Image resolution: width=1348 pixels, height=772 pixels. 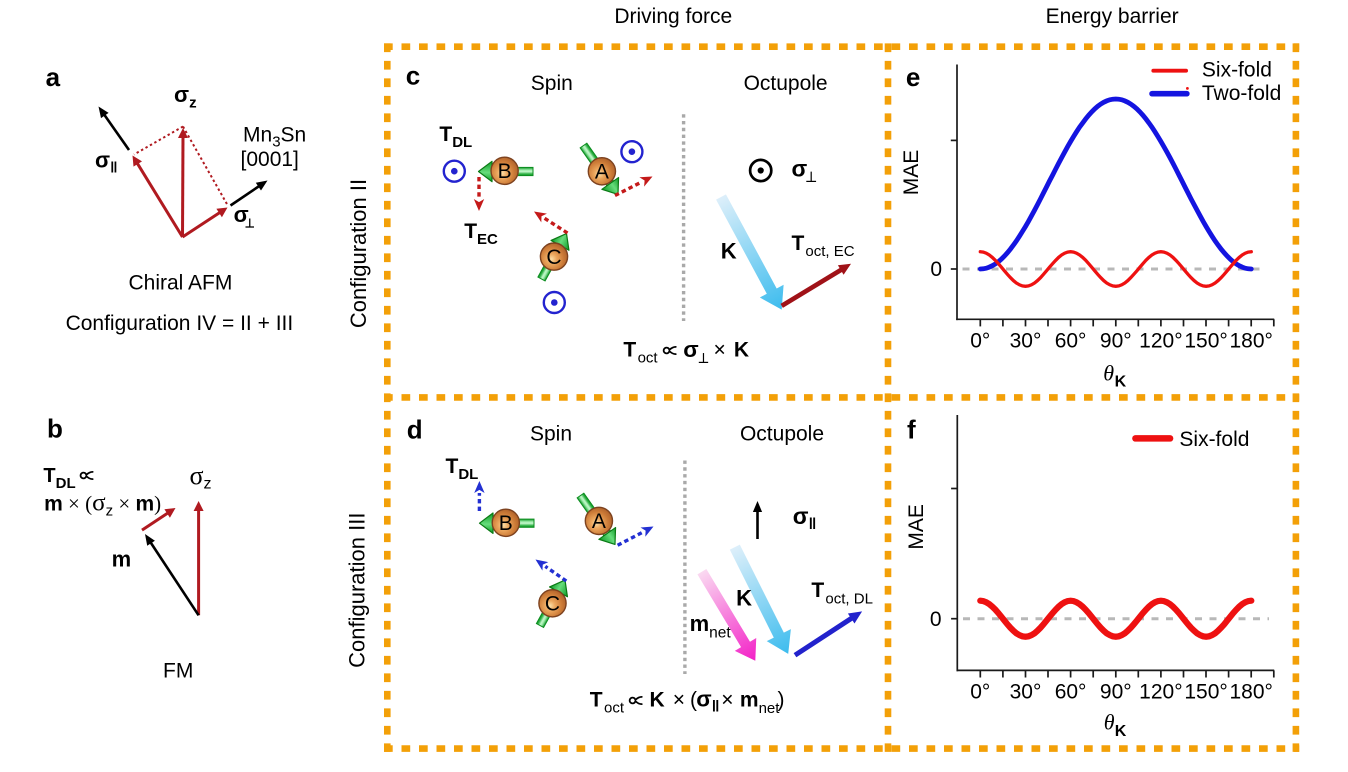 What do you see at coordinates (358, 253) in the screenshot?
I see `svg-text: Configuration II` at bounding box center [358, 253].